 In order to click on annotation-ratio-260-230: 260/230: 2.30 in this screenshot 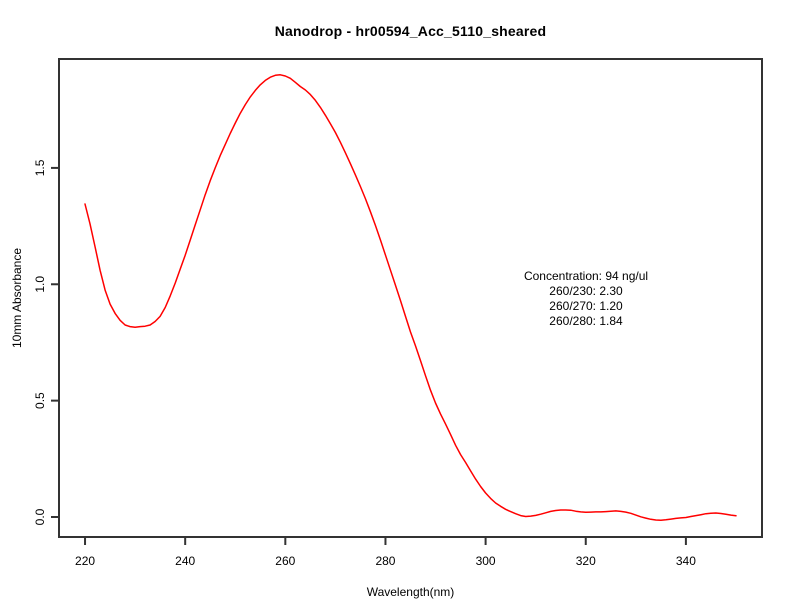, I will do `click(586, 291)`.